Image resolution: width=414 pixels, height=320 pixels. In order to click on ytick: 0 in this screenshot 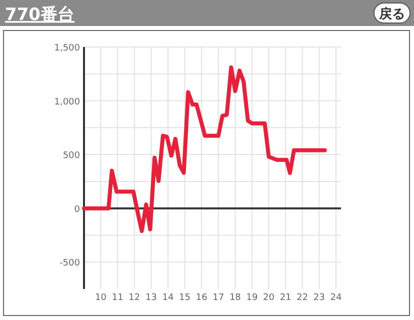, I will do `click(77, 209)`.